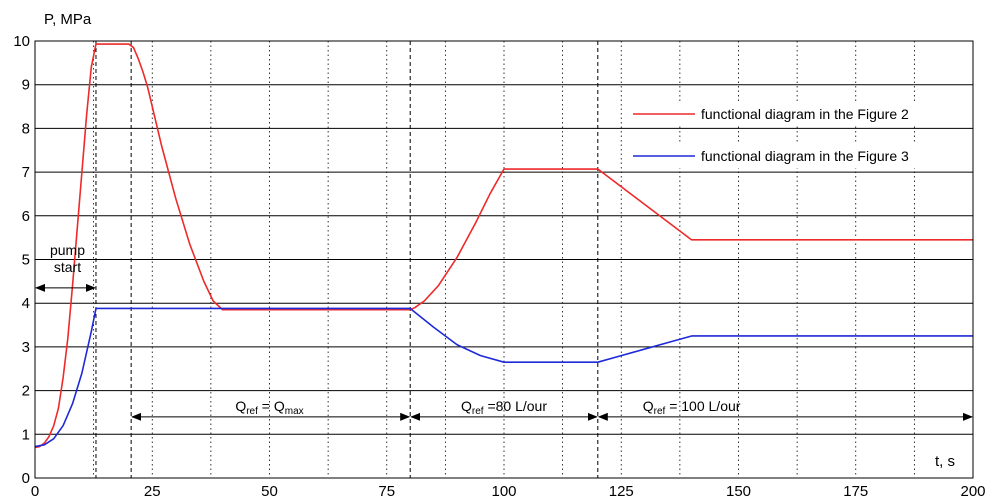 This screenshot has width=995, height=502. What do you see at coordinates (805, 156) in the screenshot?
I see `legend-label: functional diagram in the Figure 3` at bounding box center [805, 156].